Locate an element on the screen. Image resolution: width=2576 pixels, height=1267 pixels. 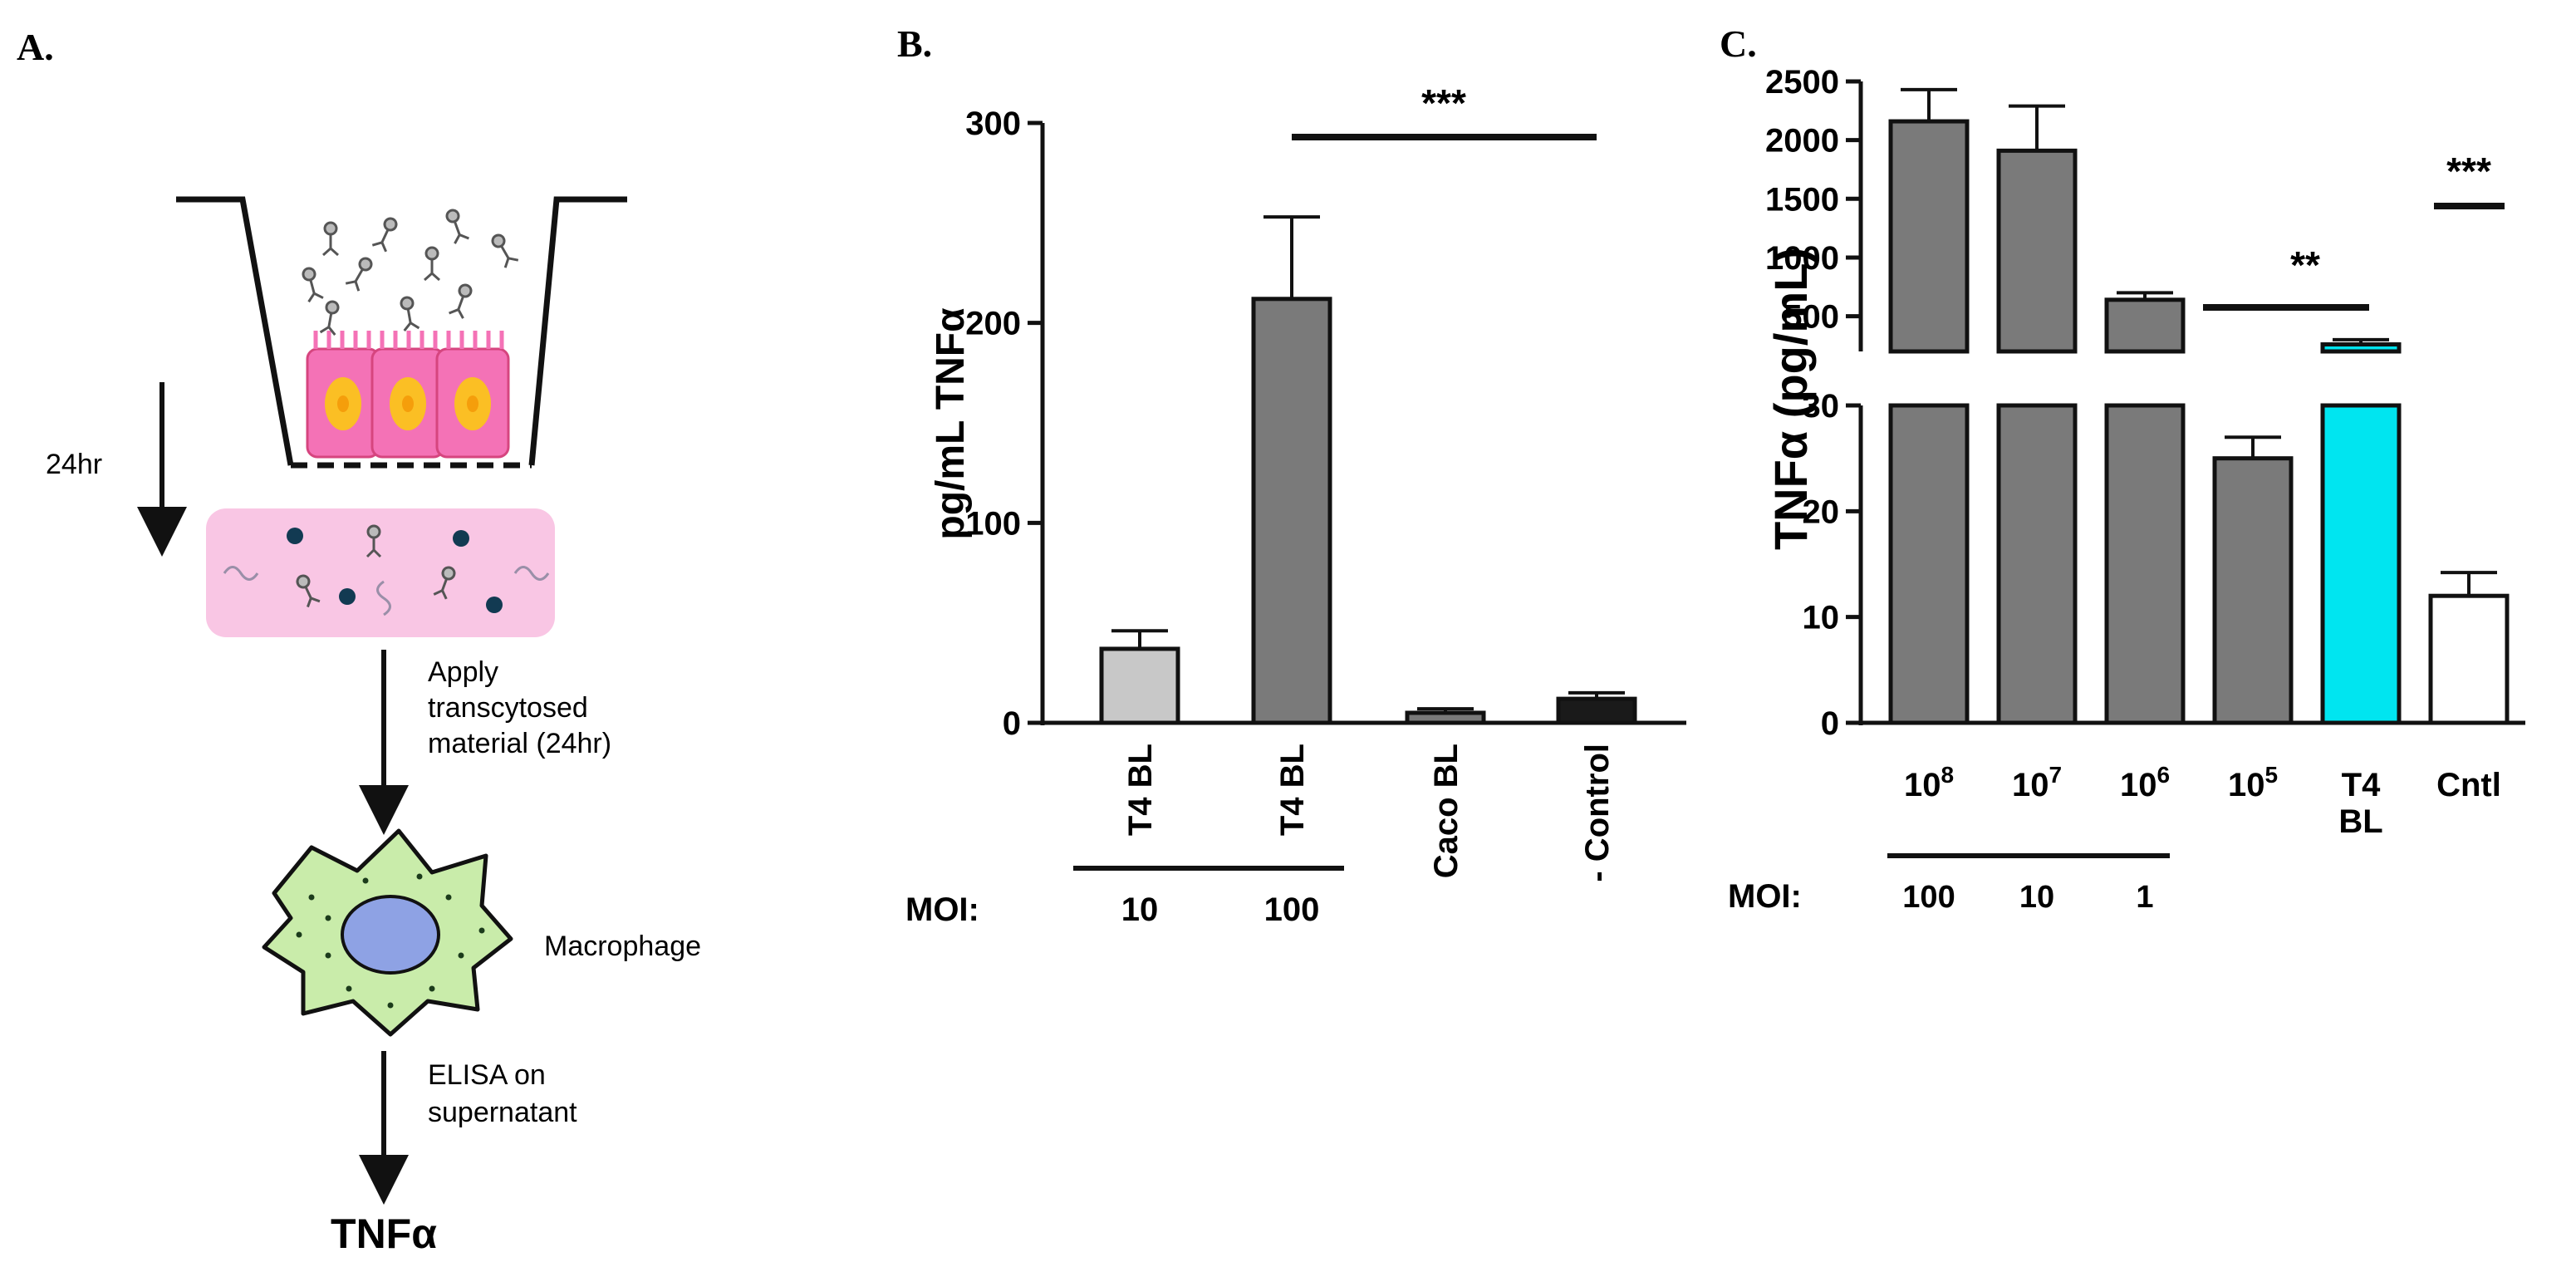
x-tick-line: T4 is located at coordinates (2361, 785).